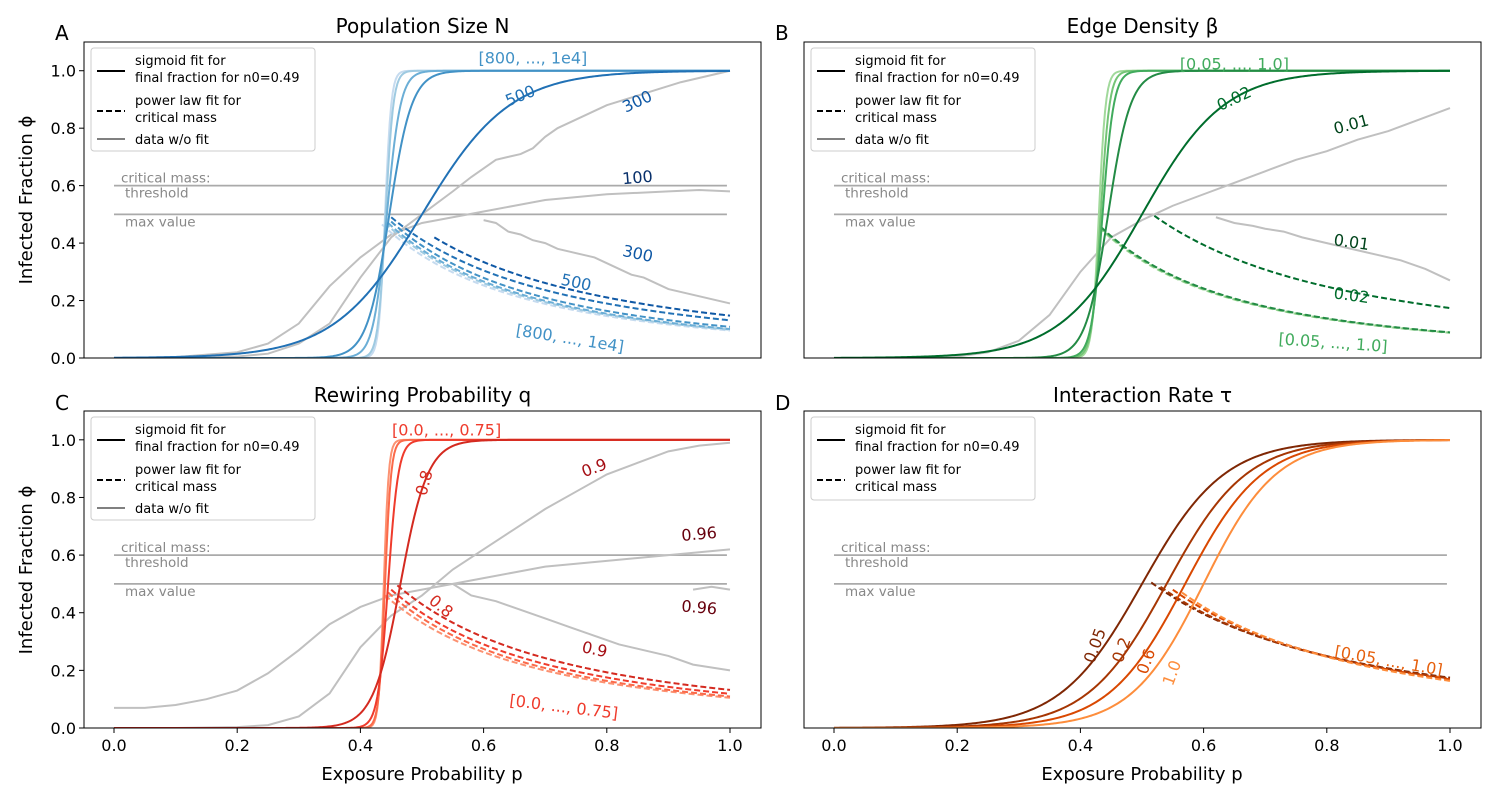  What do you see at coordinates (423, 395) in the screenshot?
I see `panel-title: Rewiring Probability q` at bounding box center [423, 395].